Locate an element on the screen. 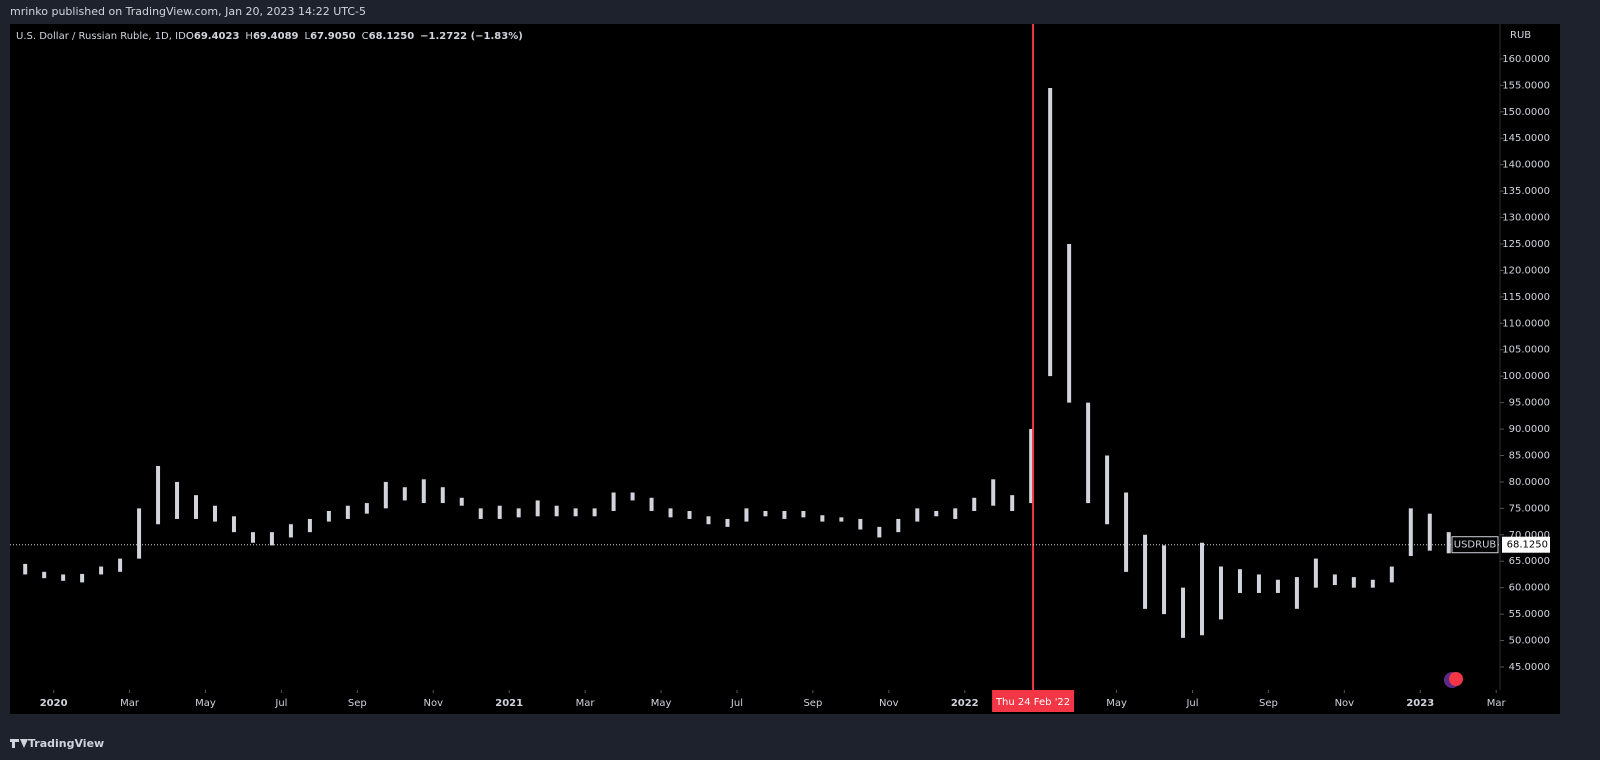 The height and width of the screenshot is (760, 1600). y-tick-label: 135.0000 is located at coordinates (1526, 191).